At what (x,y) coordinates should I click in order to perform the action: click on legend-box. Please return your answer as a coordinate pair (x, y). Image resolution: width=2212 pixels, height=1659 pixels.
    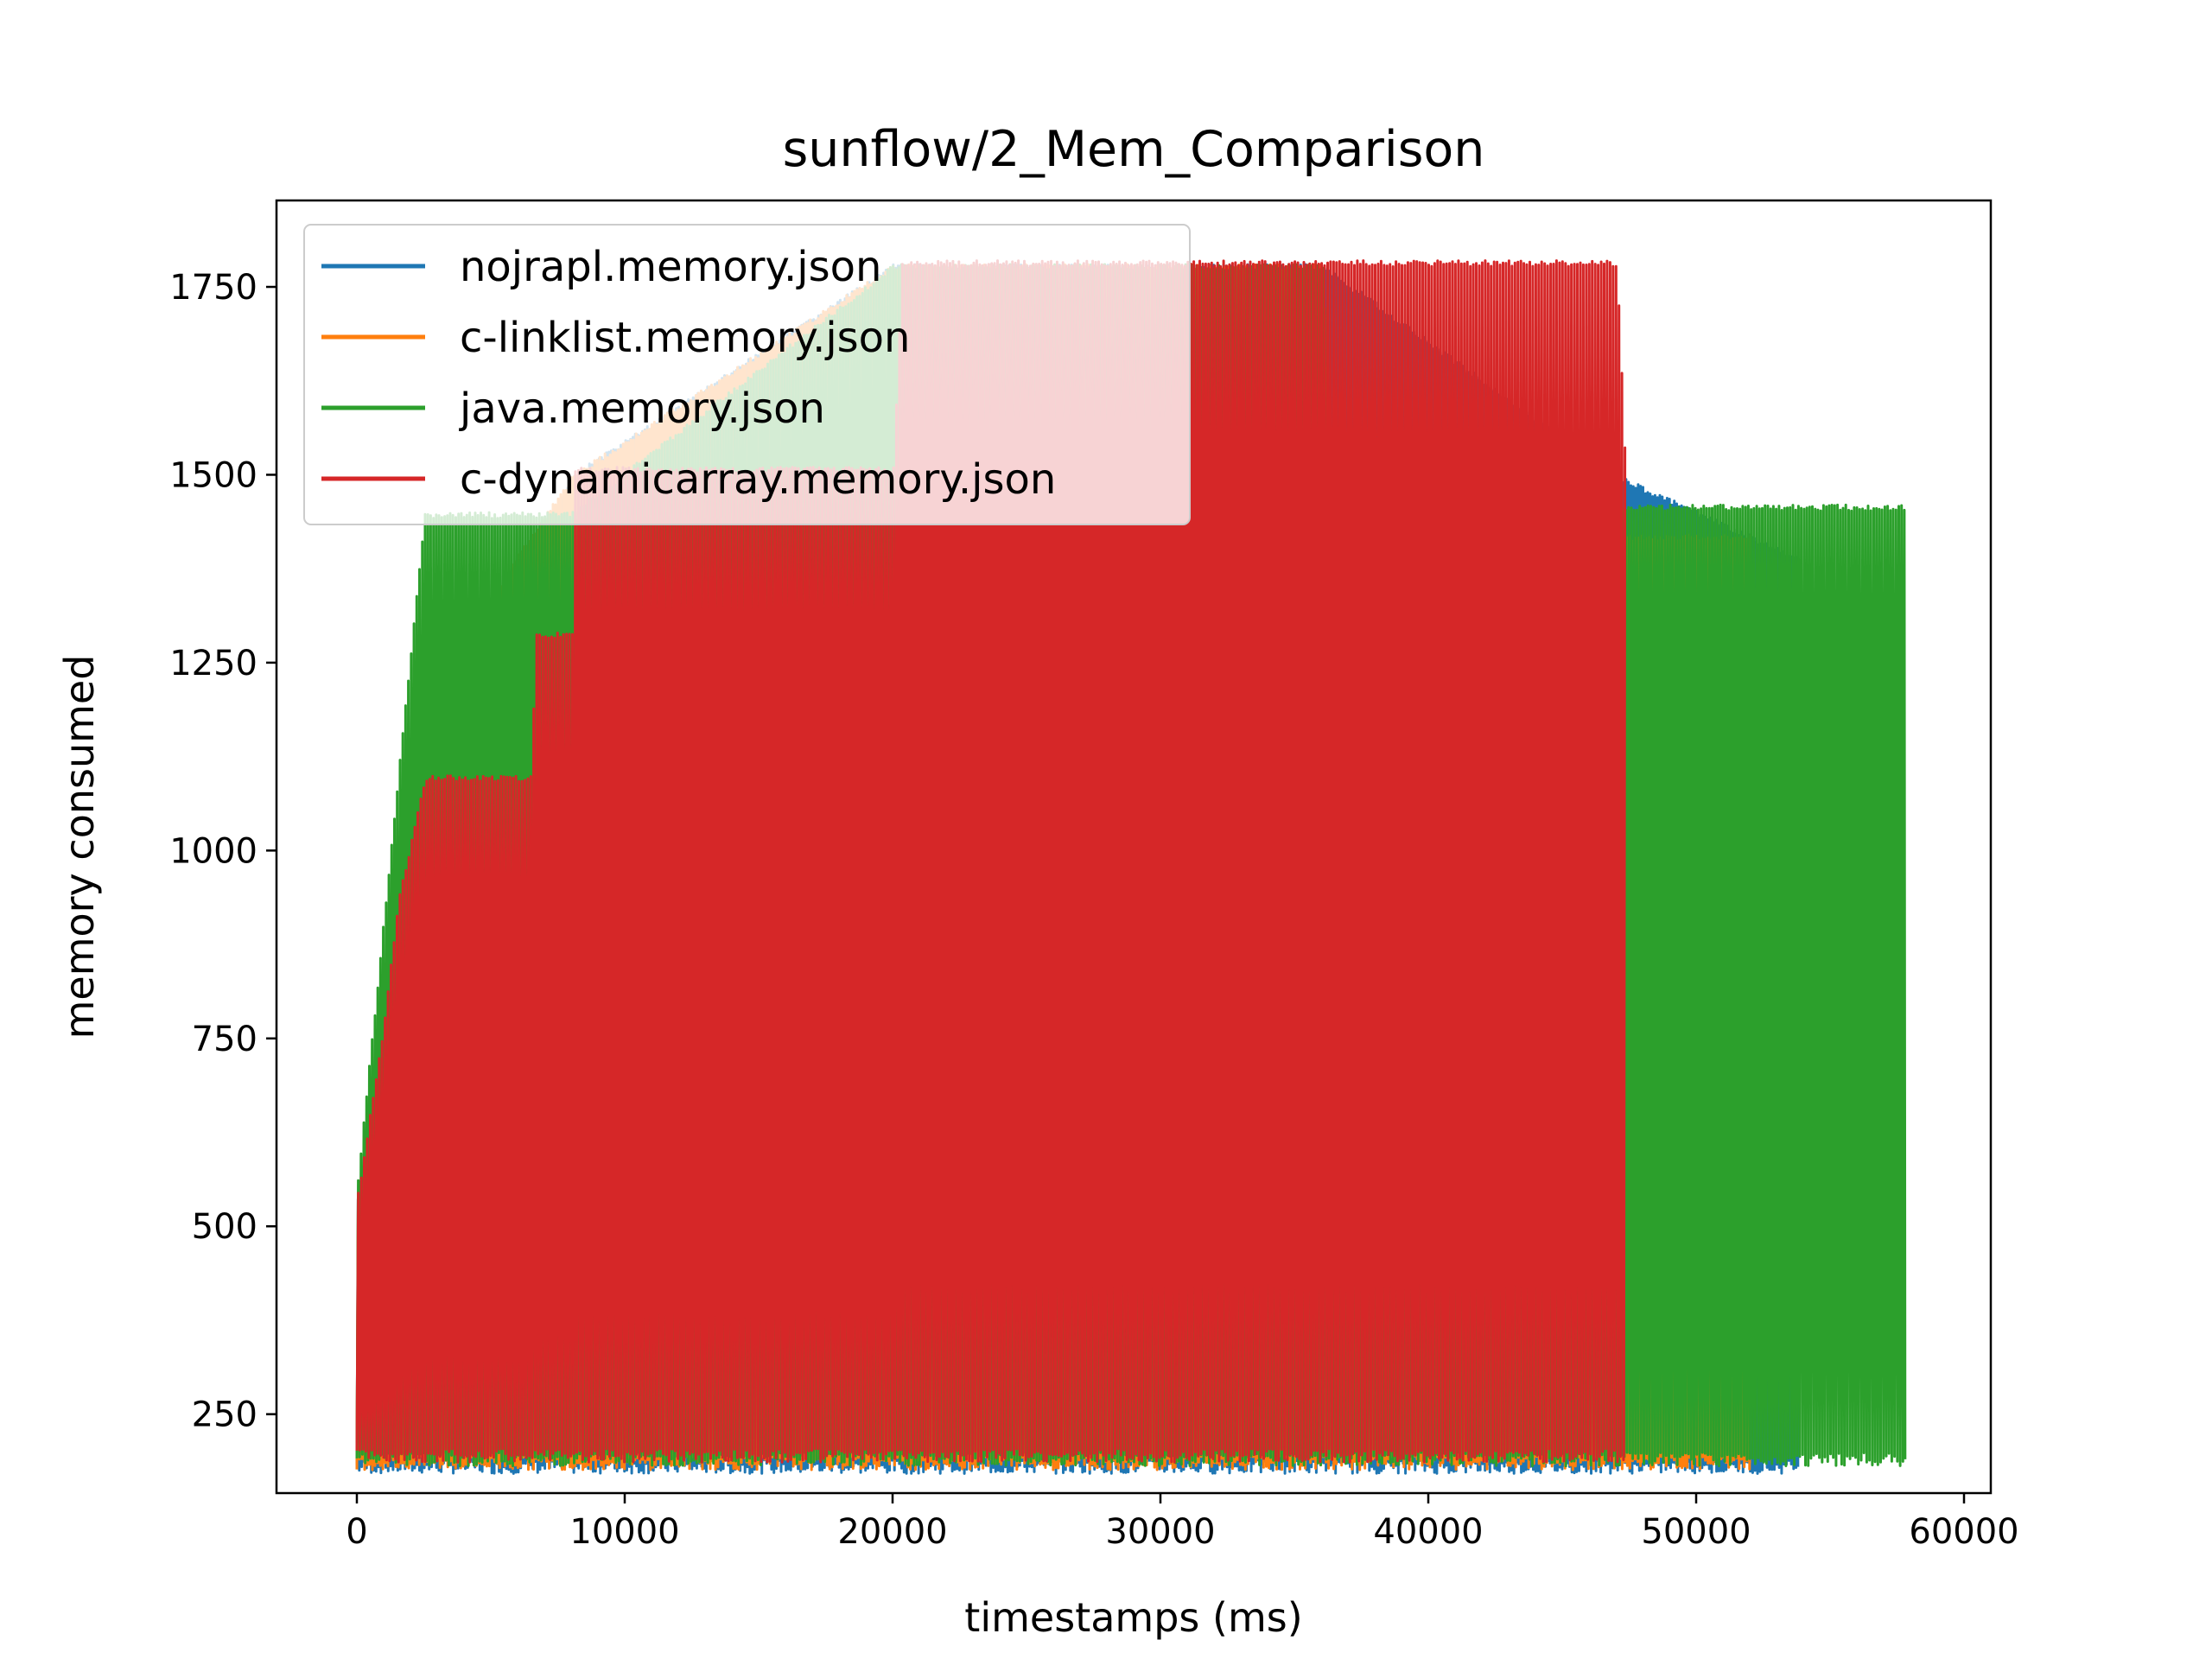
    Looking at the image, I should click on (747, 374).